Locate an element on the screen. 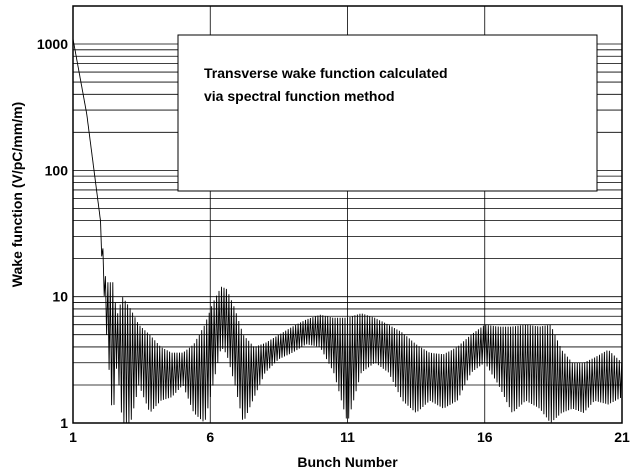 The height and width of the screenshot is (474, 637). x-tick-label: 1 is located at coordinates (73, 437).